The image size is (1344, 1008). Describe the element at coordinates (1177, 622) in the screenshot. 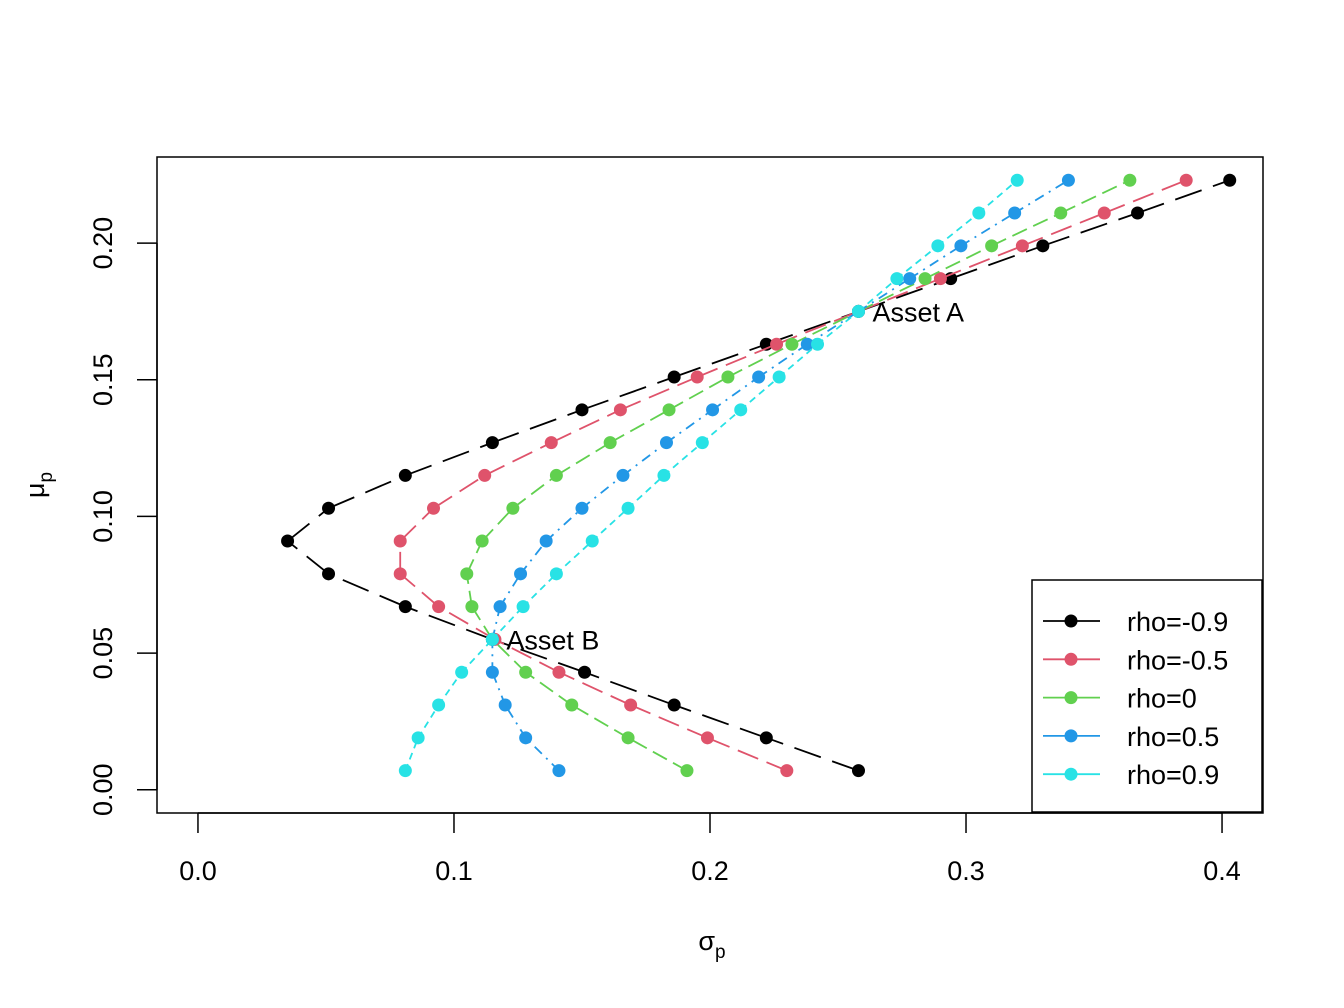

I see `legend-label: rho=-0.9` at that location.